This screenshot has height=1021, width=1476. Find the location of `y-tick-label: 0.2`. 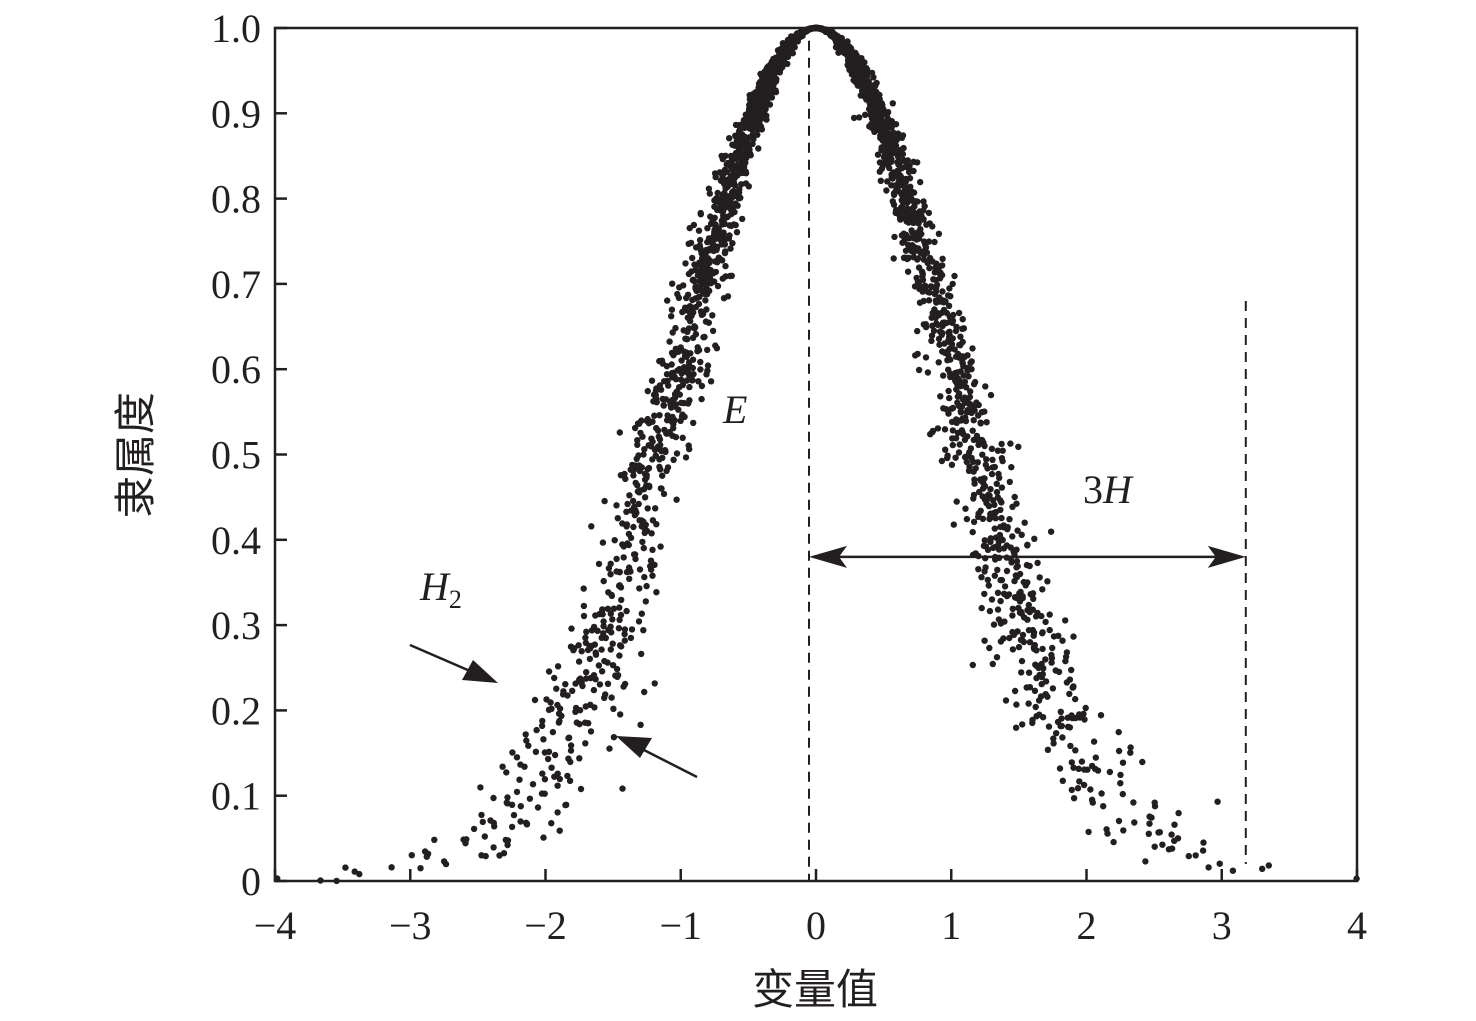

y-tick-label: 0.2 is located at coordinates (236, 710).